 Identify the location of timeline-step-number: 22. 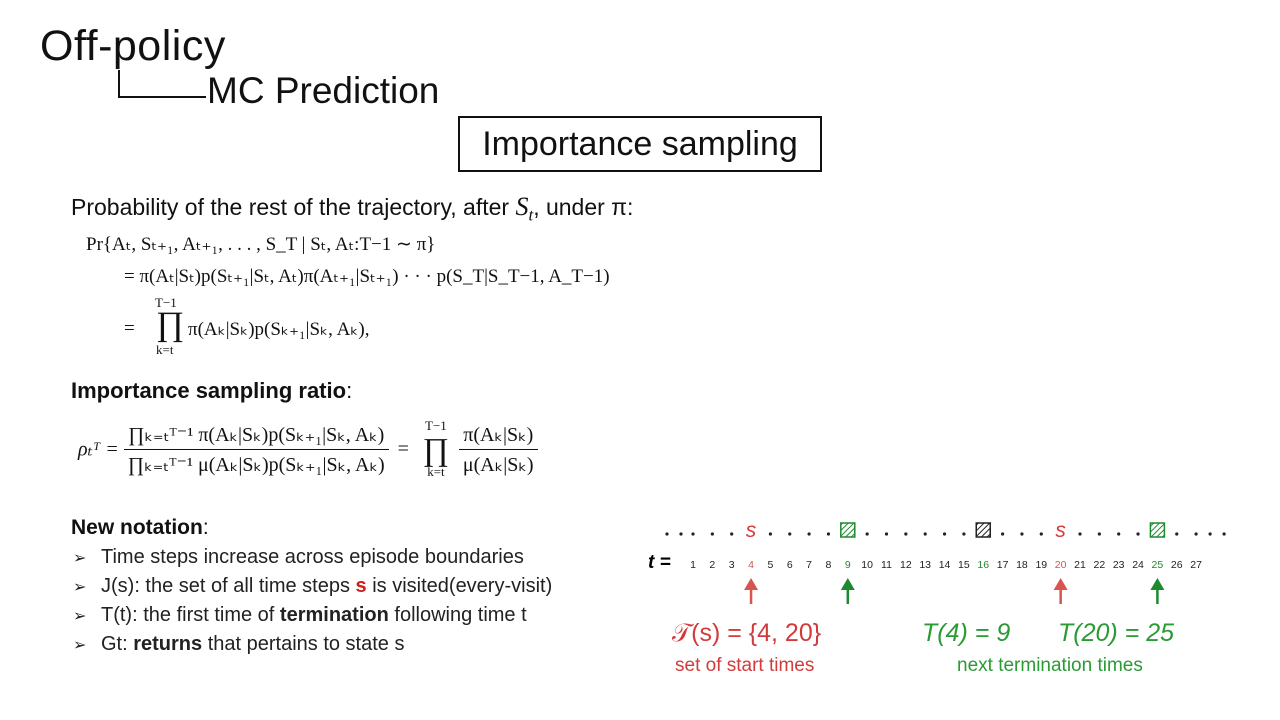
(1100, 565).